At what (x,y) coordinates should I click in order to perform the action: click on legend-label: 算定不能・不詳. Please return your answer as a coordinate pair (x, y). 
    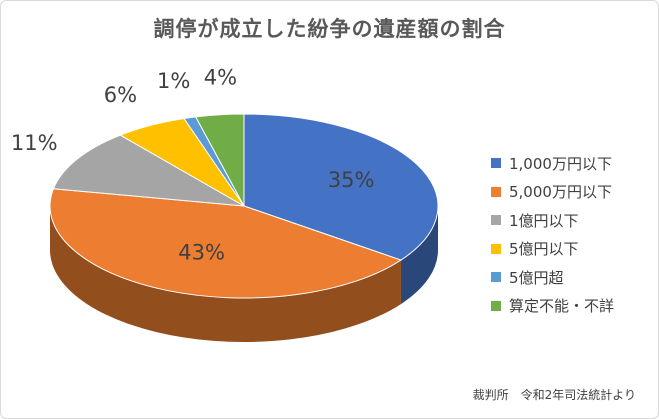
    Looking at the image, I should click on (562, 306).